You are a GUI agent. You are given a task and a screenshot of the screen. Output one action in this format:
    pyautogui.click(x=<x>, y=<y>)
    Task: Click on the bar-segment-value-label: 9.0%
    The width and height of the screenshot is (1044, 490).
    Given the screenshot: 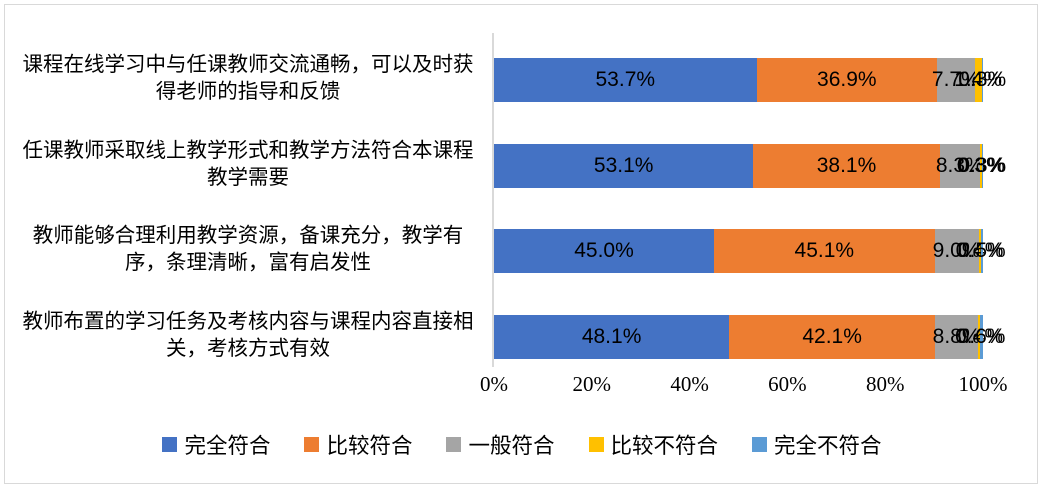 What is the action you would take?
    pyautogui.click(x=956, y=250)
    